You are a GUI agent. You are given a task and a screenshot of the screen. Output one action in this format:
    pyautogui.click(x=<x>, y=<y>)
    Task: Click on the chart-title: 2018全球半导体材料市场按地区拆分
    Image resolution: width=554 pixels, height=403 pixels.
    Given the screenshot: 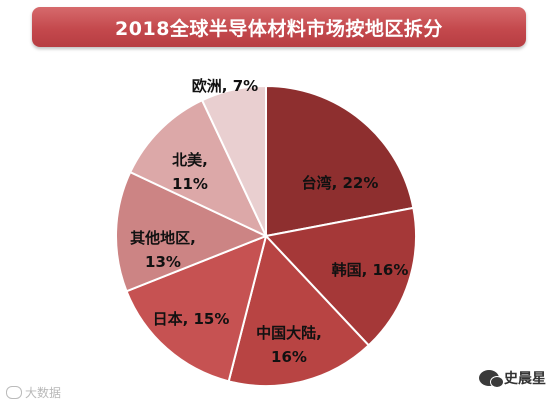 What is the action you would take?
    pyautogui.click(x=279, y=28)
    